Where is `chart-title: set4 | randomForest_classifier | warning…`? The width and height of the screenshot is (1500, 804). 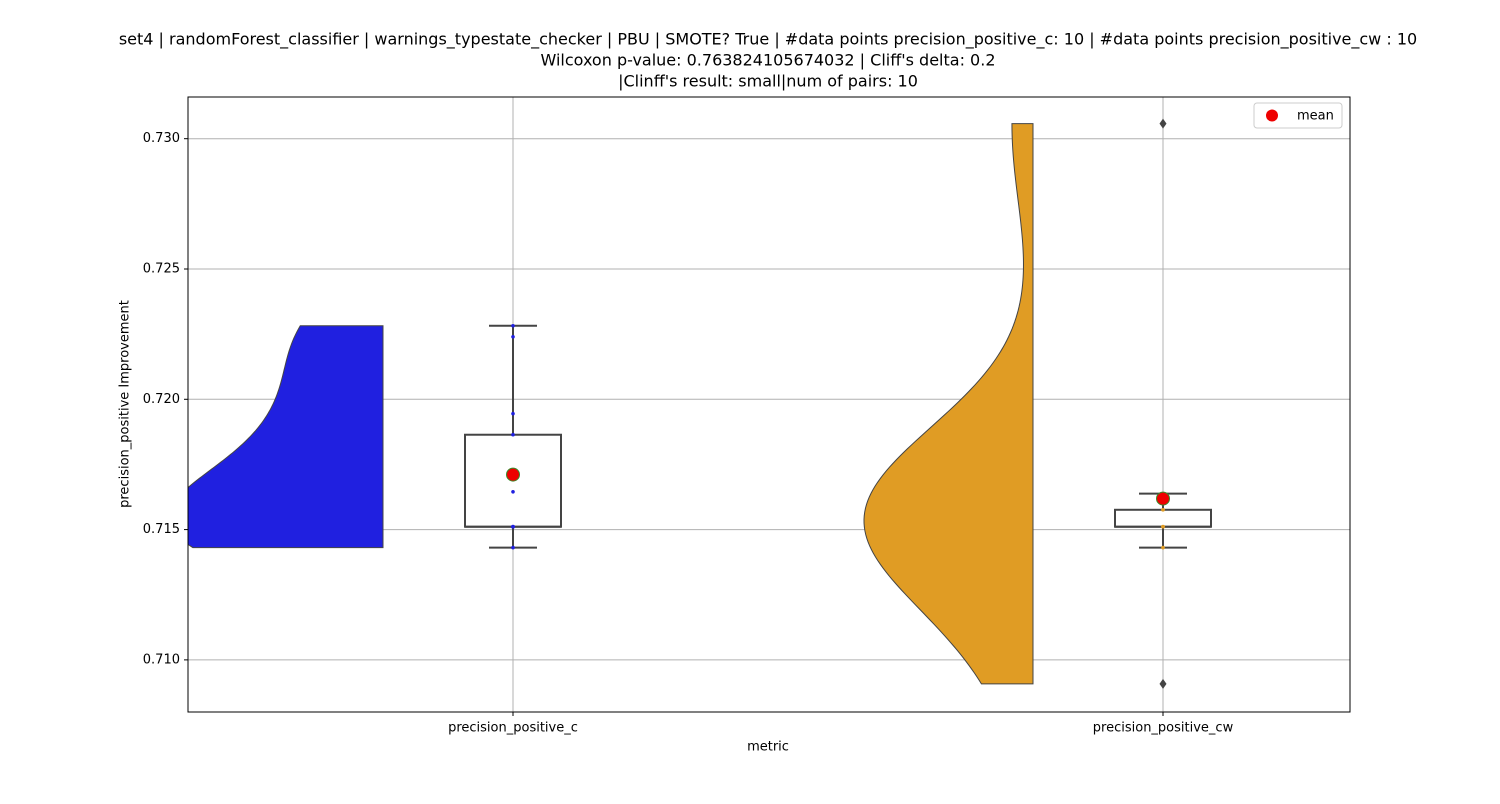
chart-title: set4 | randomForest_classifier | warning… is located at coordinates (768, 40).